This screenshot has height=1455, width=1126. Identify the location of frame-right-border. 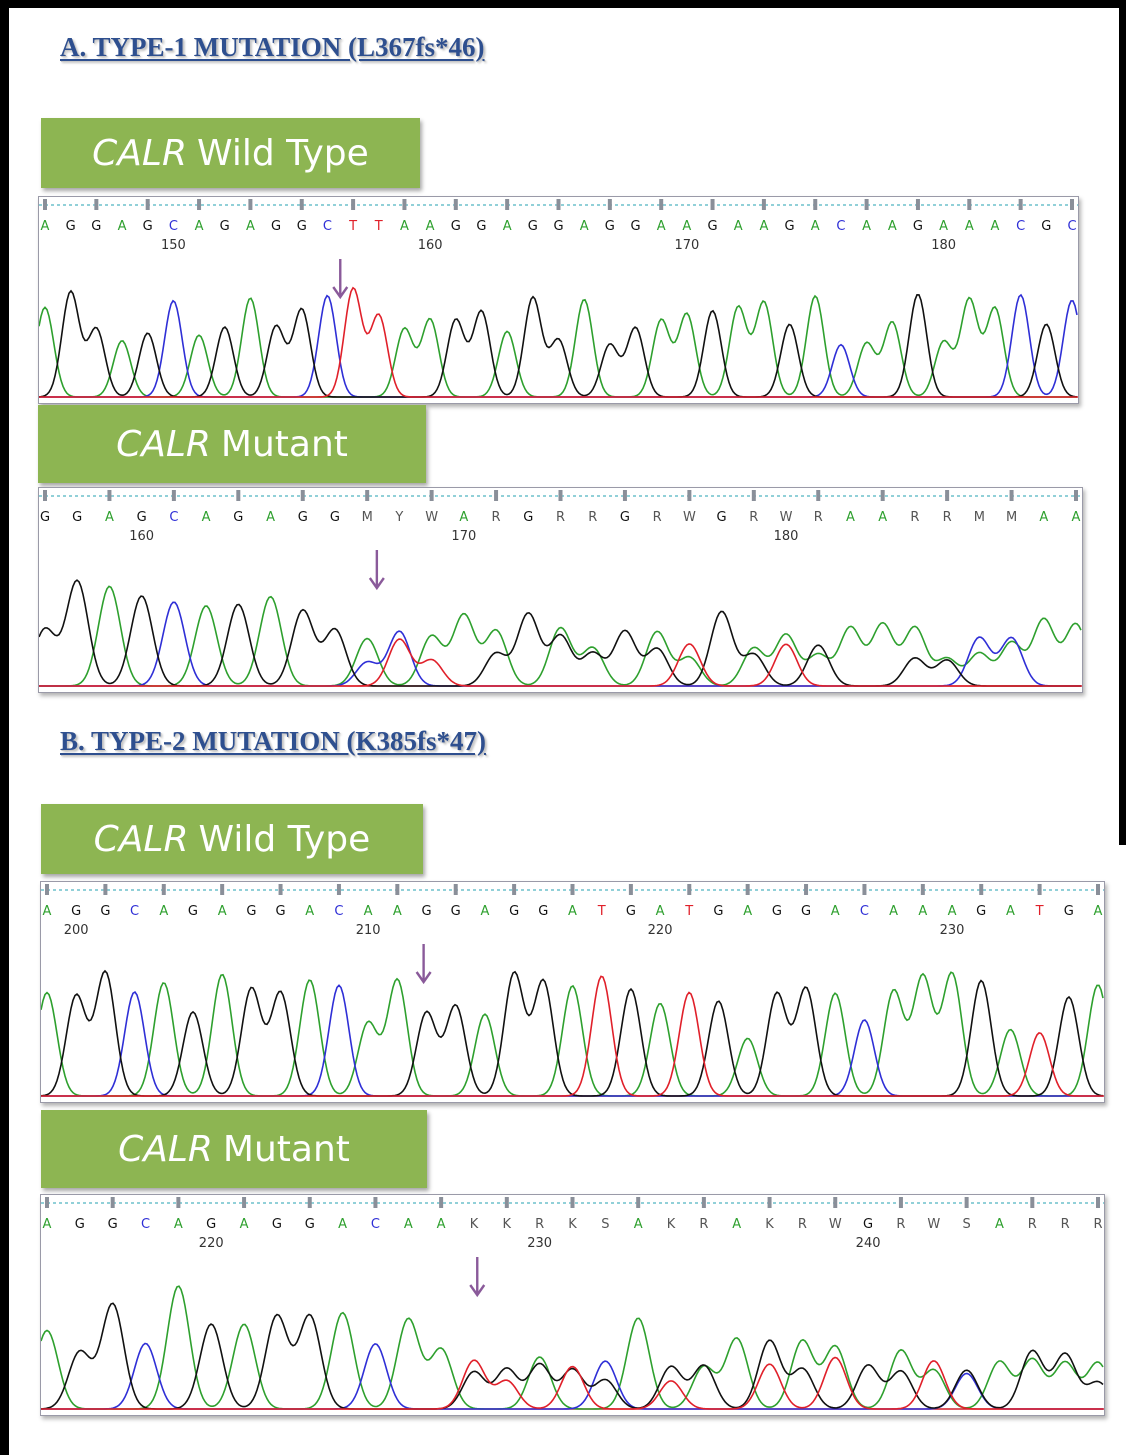
(1122, 422).